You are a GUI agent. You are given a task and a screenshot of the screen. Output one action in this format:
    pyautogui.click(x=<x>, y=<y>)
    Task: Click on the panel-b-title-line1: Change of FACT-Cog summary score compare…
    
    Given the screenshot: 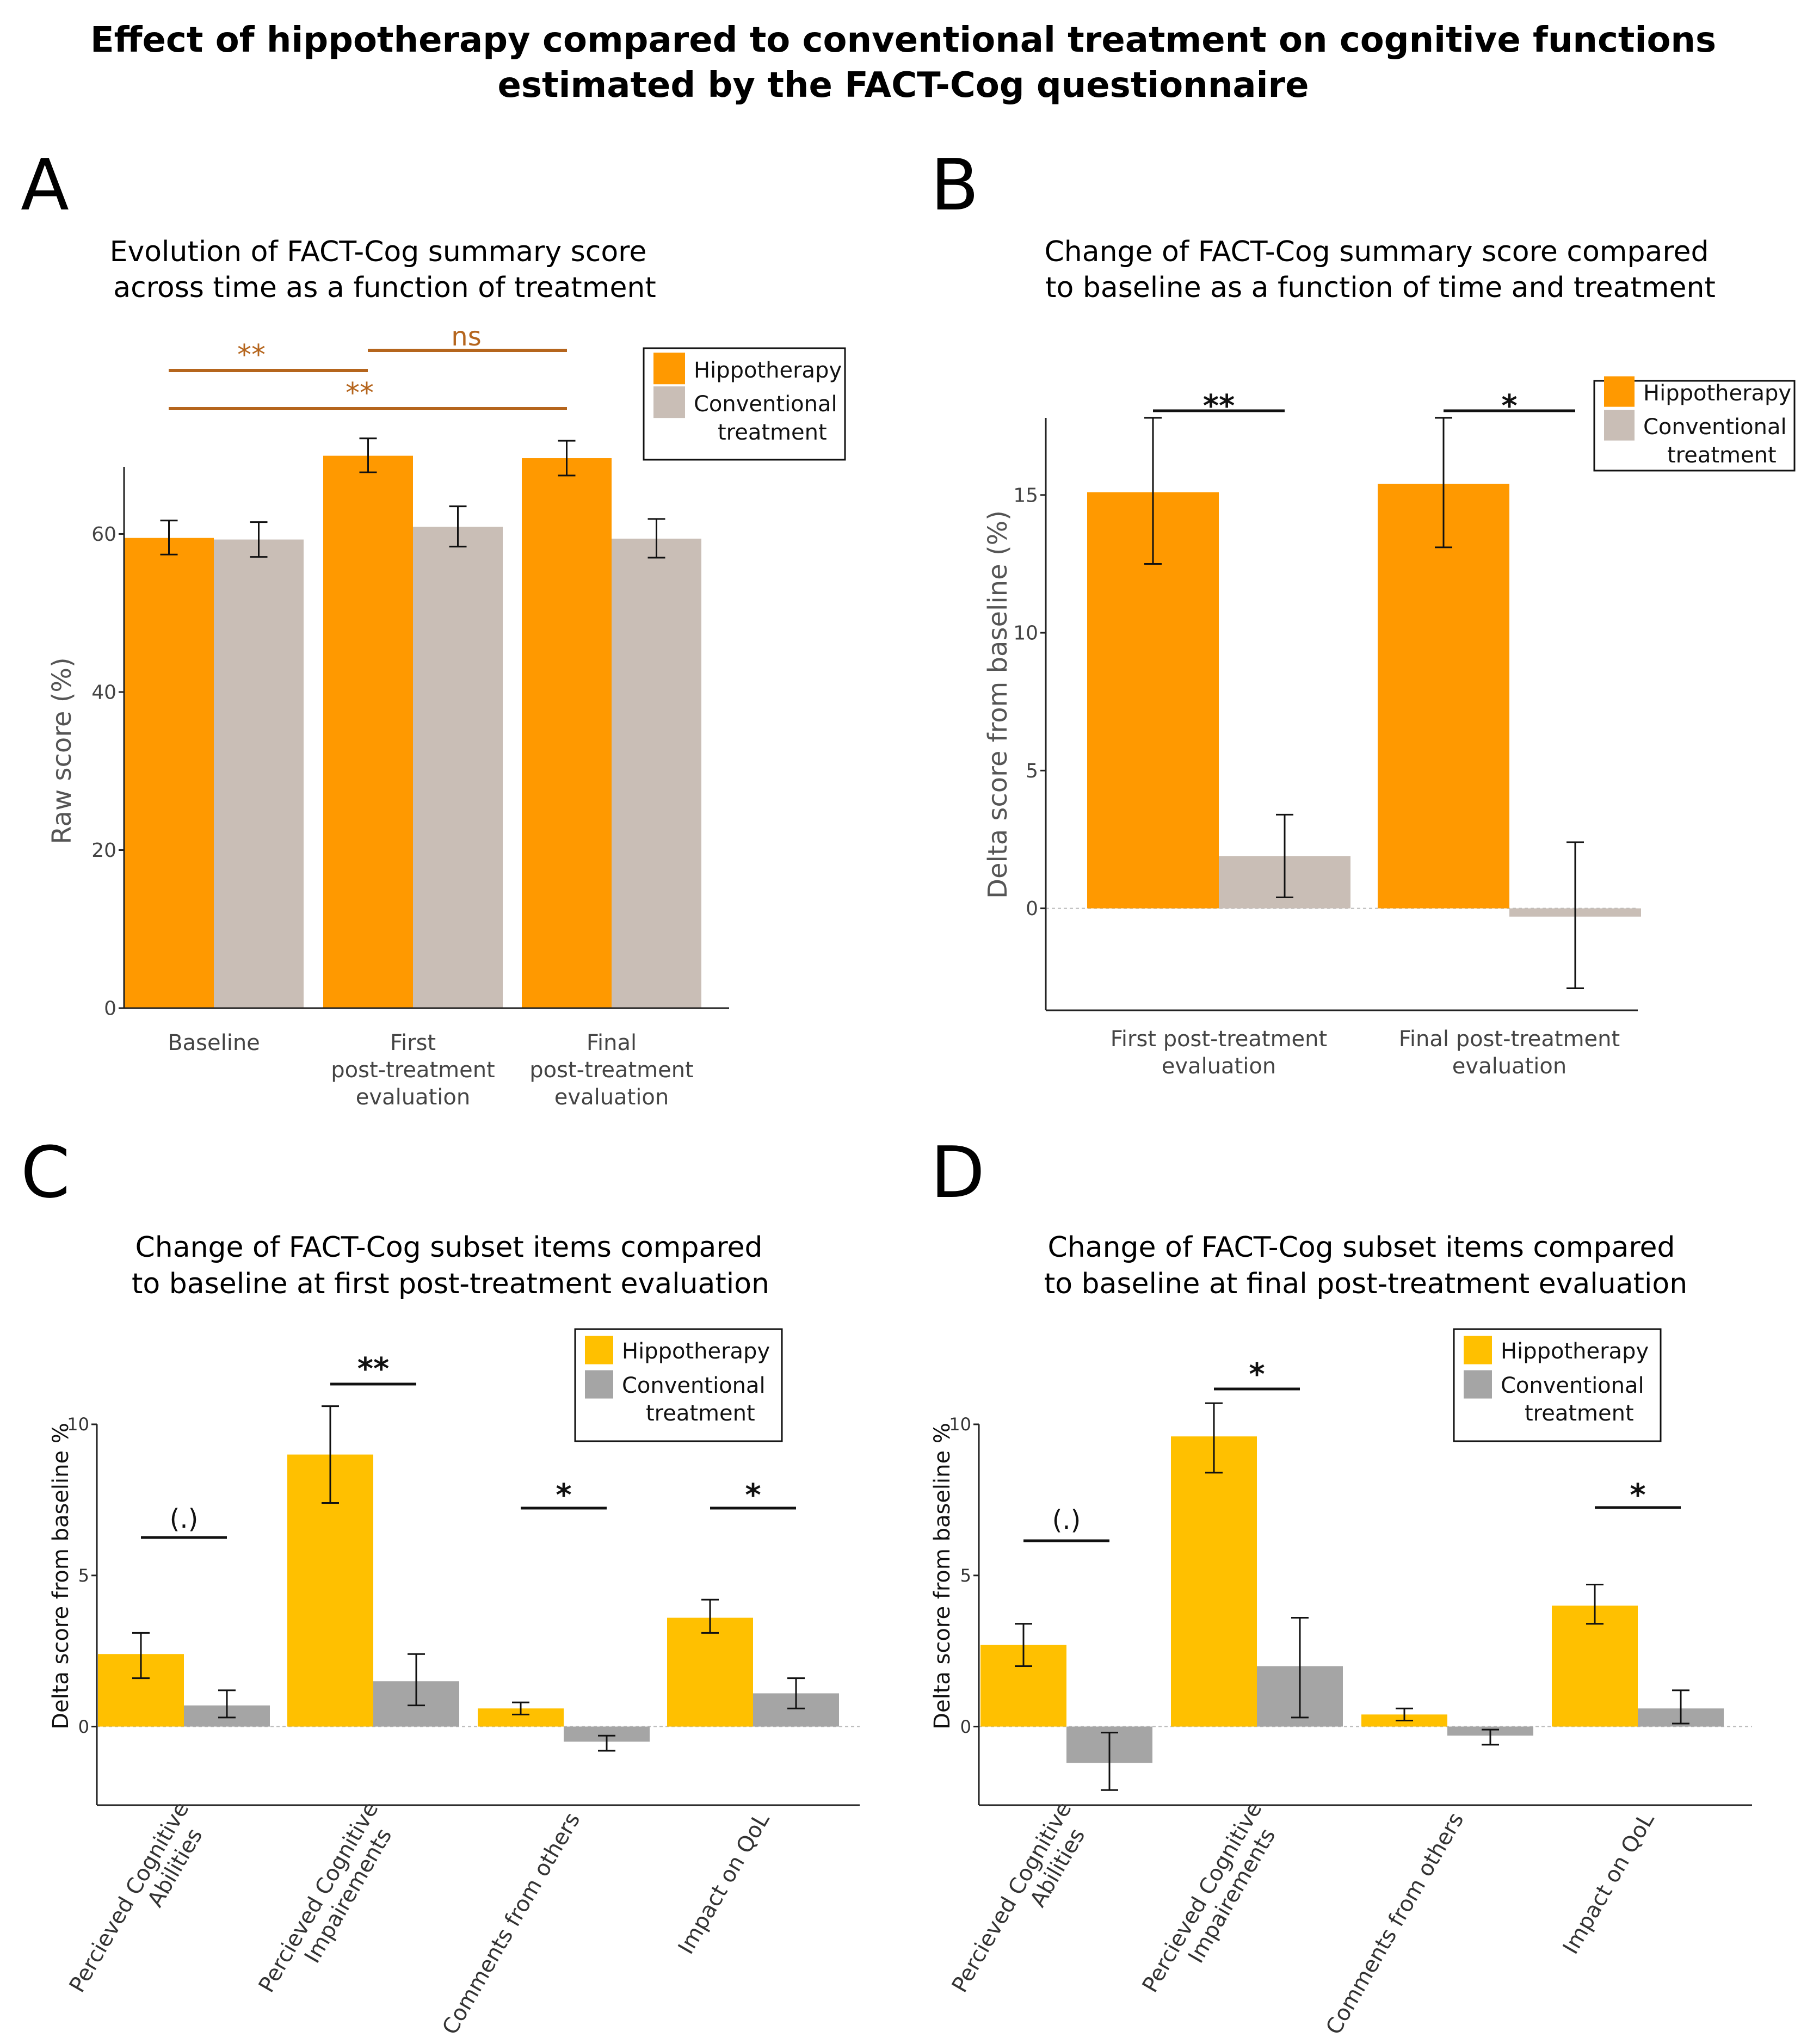 What is the action you would take?
    pyautogui.click(x=1376, y=252)
    